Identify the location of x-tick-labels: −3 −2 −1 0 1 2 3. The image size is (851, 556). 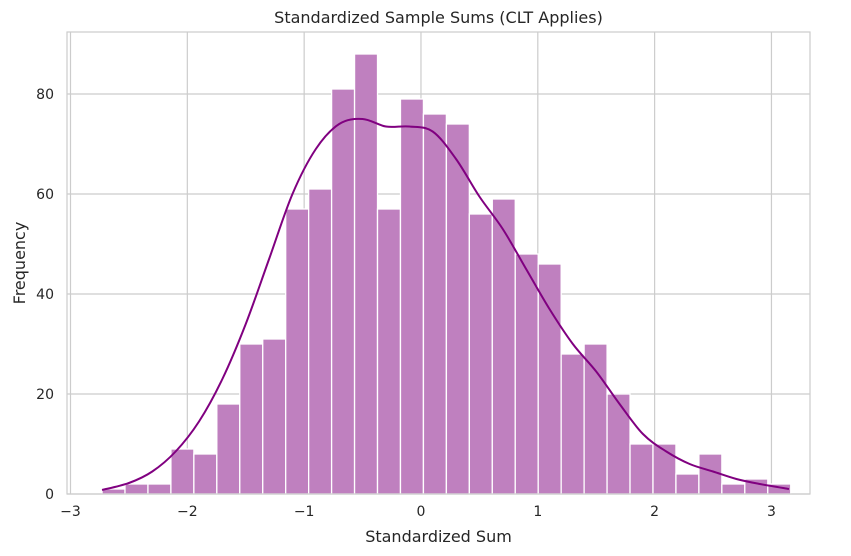
(418, 512).